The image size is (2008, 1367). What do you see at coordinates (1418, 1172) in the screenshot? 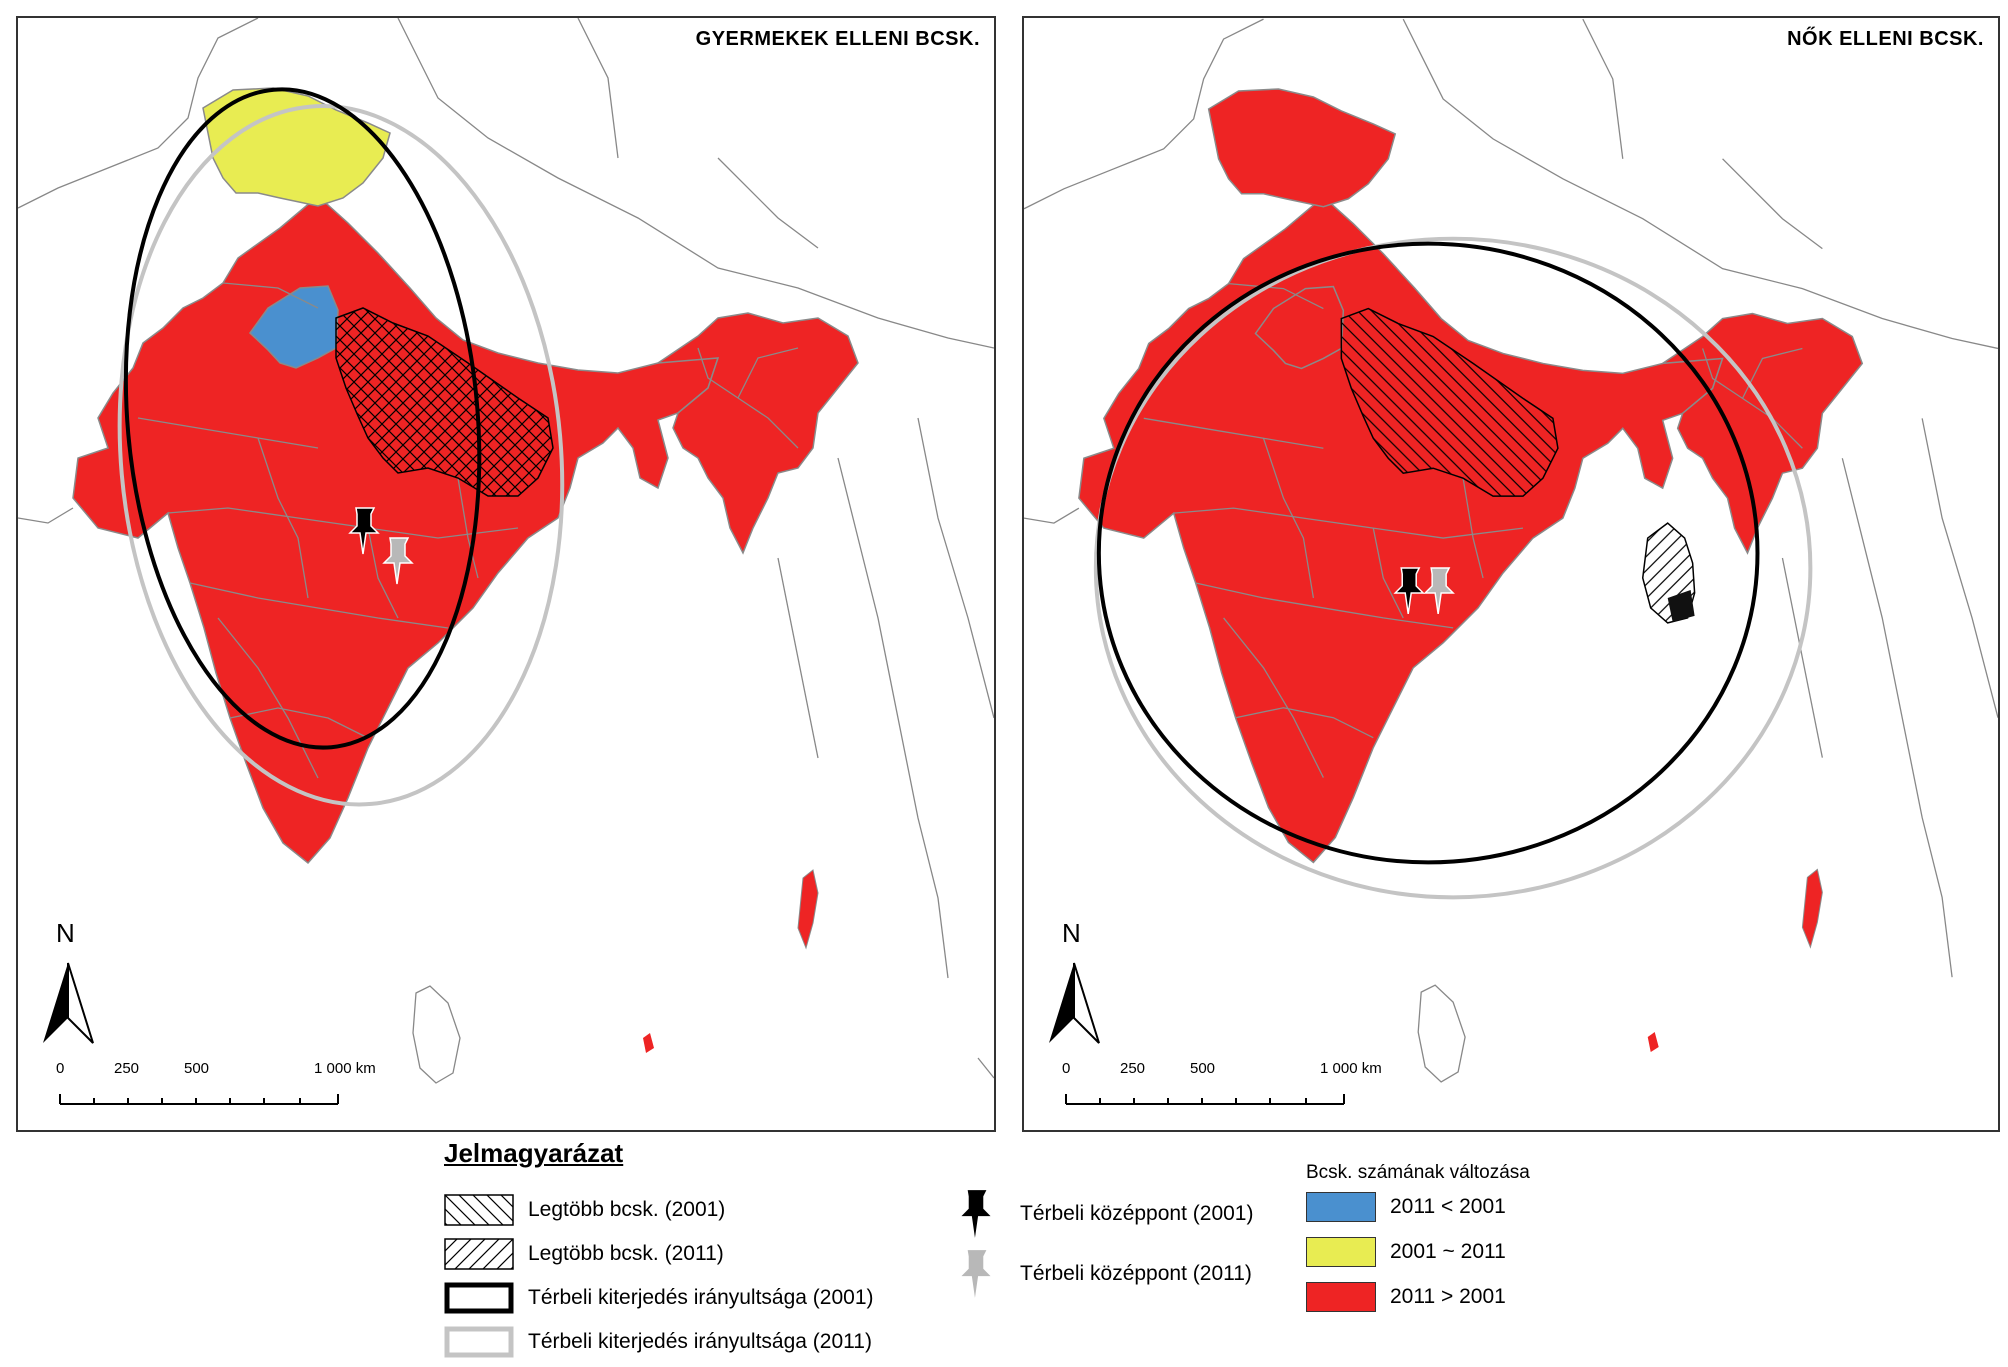
I see `legend-change-title: Bcsk. számának változása` at bounding box center [1418, 1172].